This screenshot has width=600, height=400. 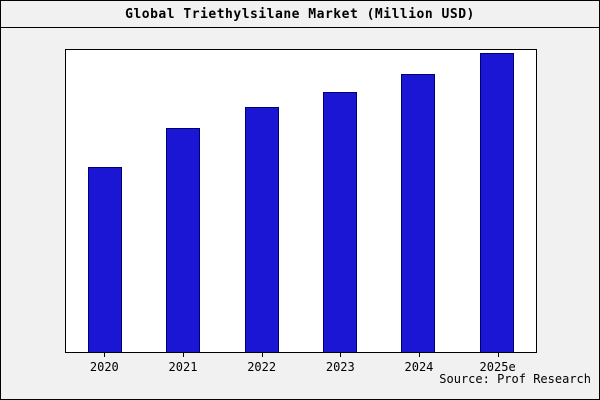 What do you see at coordinates (105, 259) in the screenshot?
I see `bar-2020` at bounding box center [105, 259].